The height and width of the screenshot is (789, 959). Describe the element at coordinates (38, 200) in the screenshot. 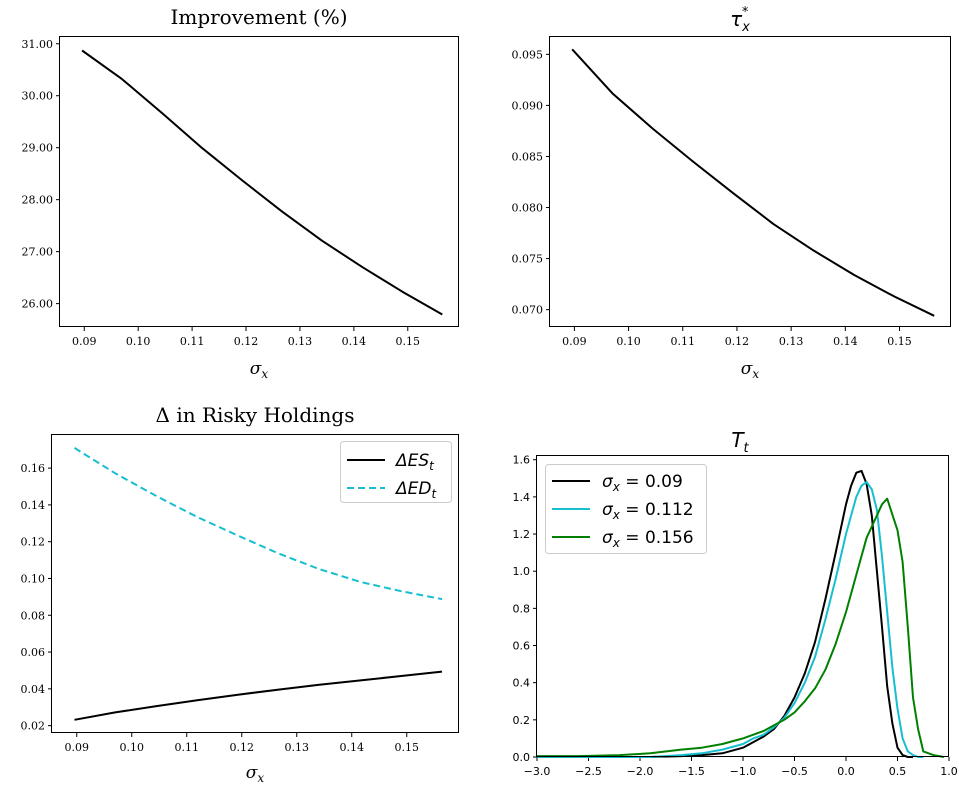

I see `y-tick-label: 28.00` at that location.